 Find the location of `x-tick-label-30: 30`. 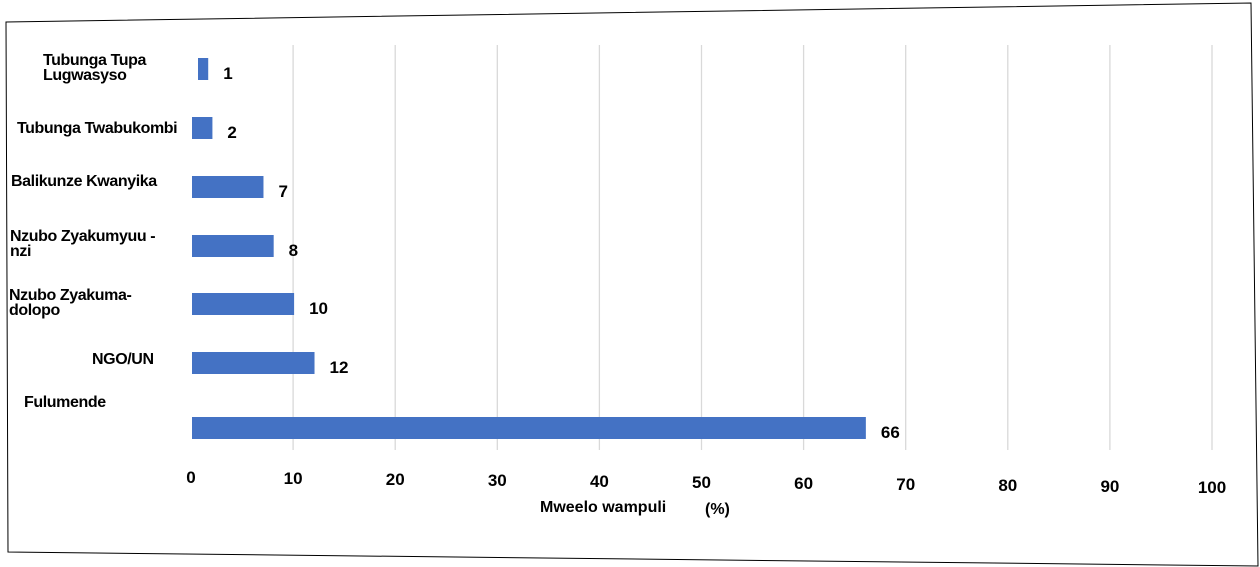

x-tick-label-30: 30 is located at coordinates (497, 480).